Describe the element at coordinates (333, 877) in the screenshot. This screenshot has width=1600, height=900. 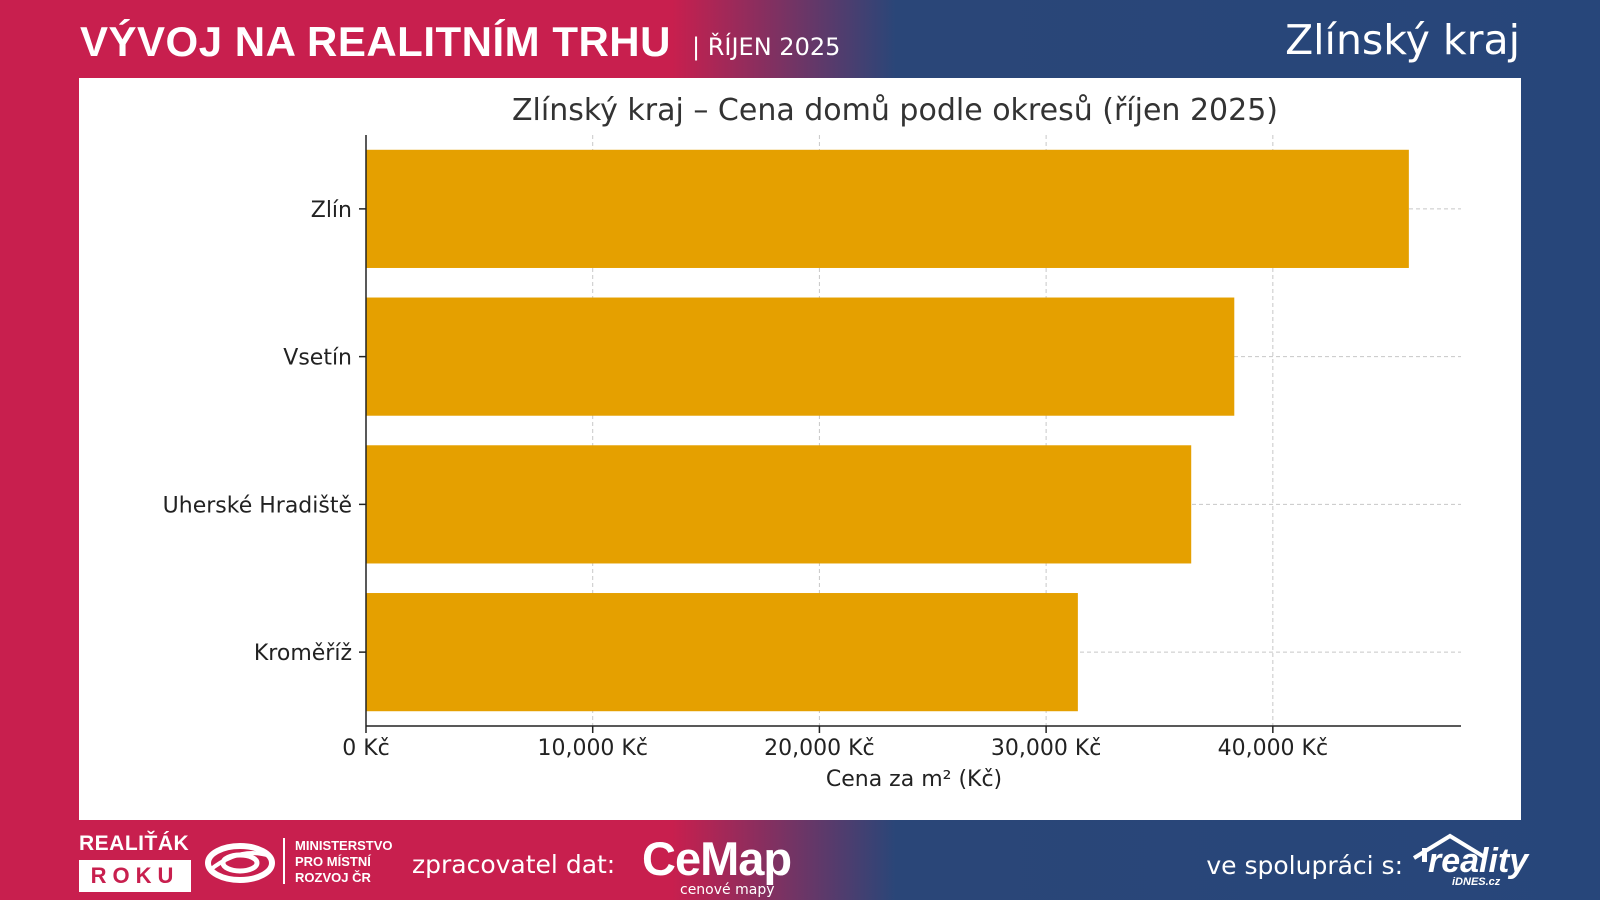
I see `ministry-line-3: ROZVOJ ČR` at that location.